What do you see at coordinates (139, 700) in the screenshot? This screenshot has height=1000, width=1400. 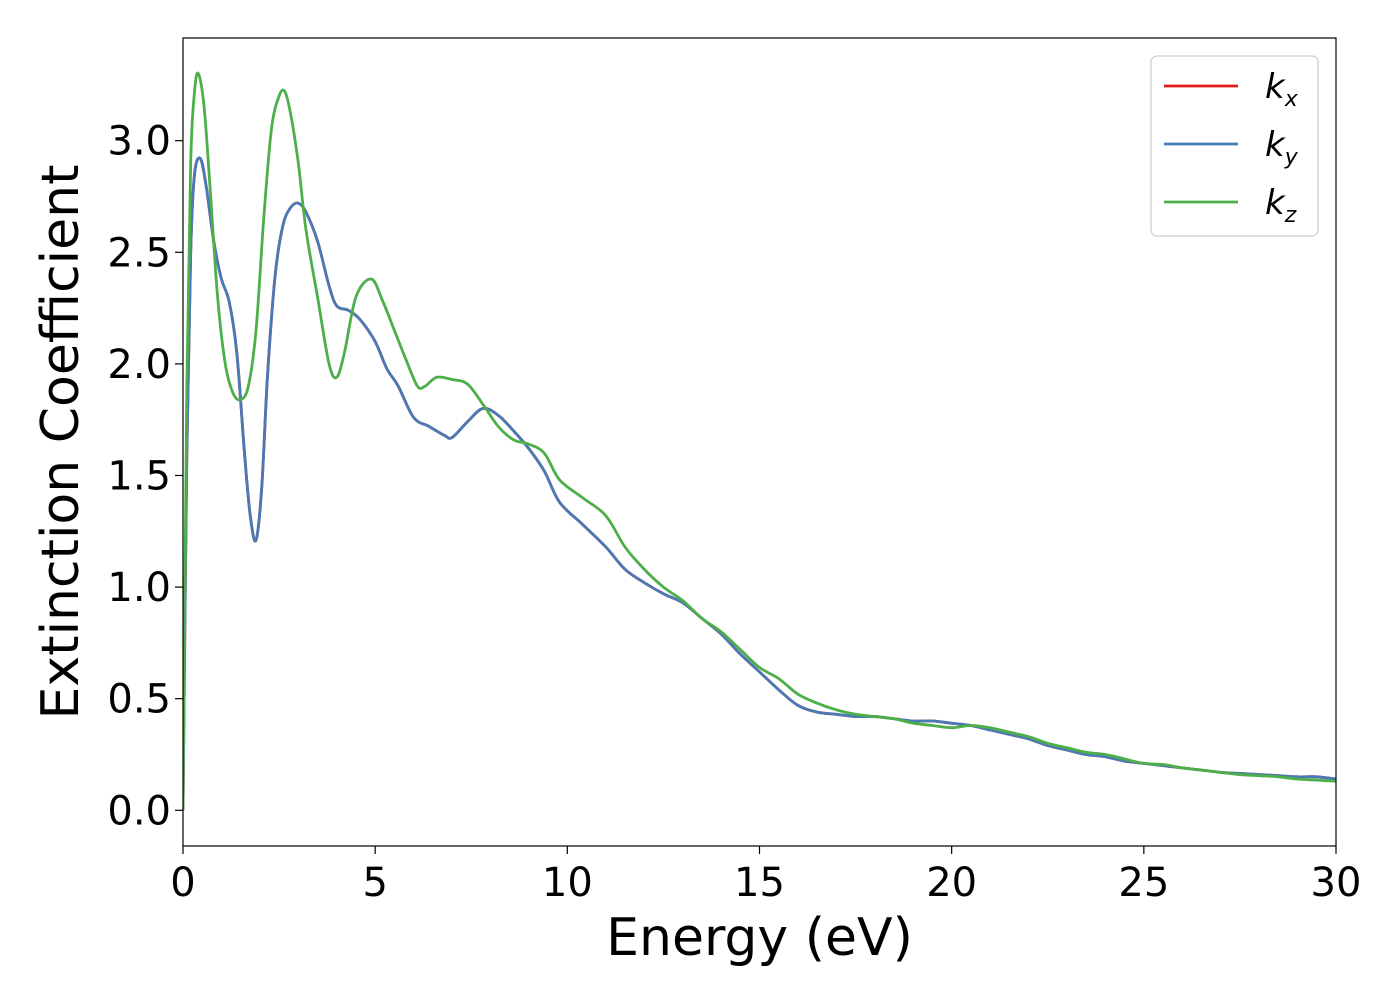 I see `y-tick-label: 0.5` at bounding box center [139, 700].